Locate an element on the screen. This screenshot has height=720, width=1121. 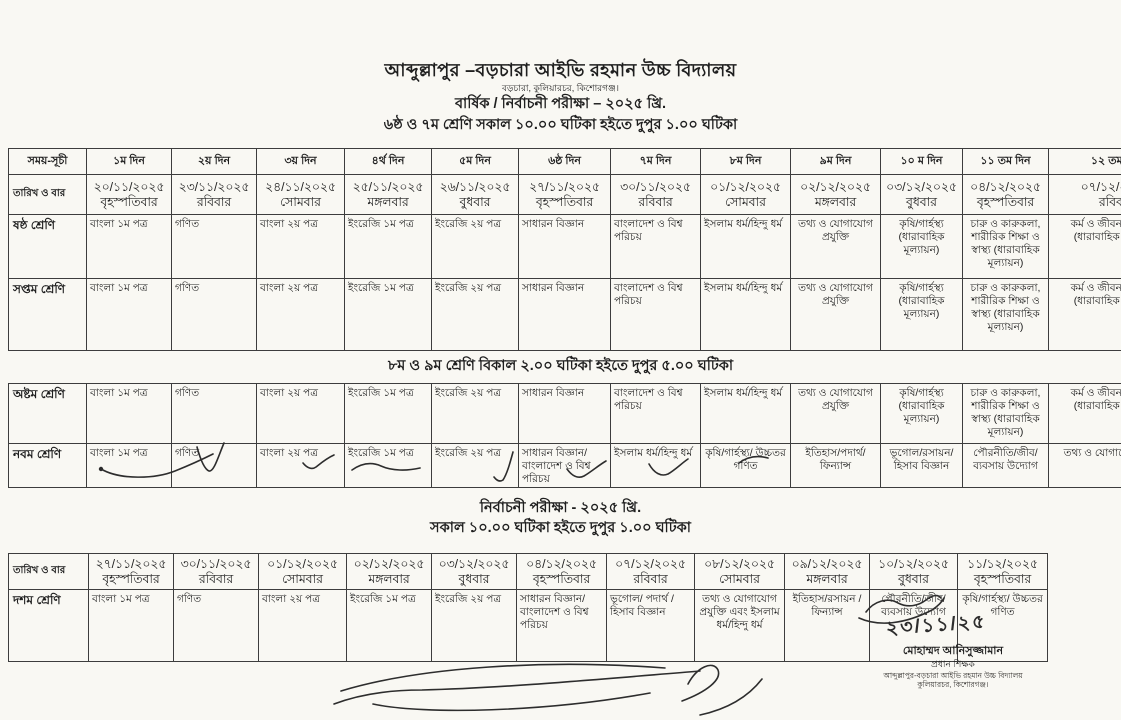
session3-exam-title: নির্বাচনী পরীক্ষা - ২০২৫ খ্রি. is located at coordinates (560, 508).